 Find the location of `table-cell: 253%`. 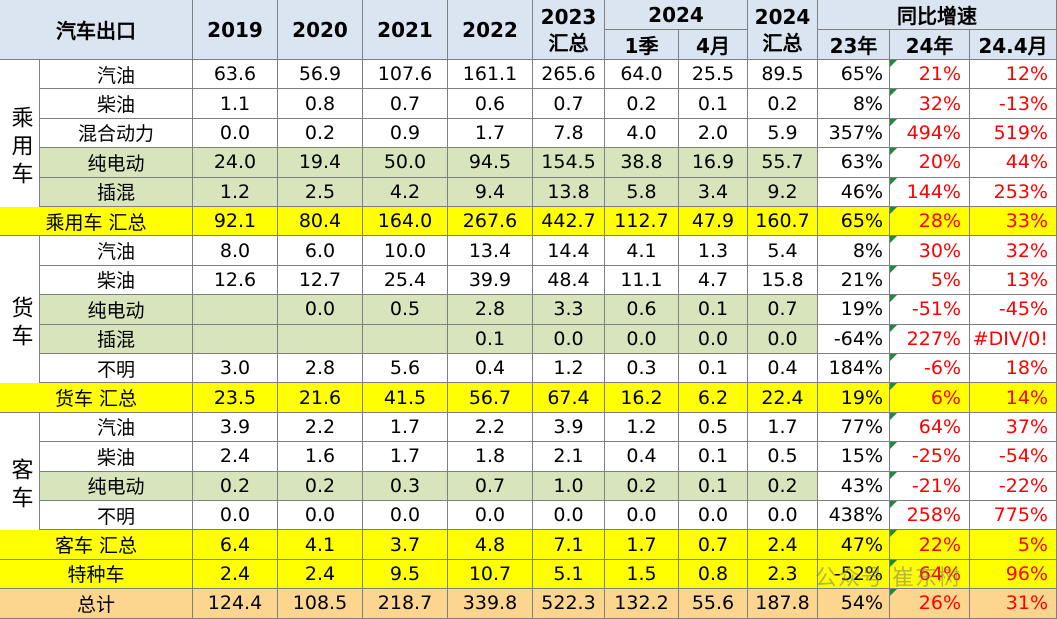

table-cell: 253% is located at coordinates (1013, 192).